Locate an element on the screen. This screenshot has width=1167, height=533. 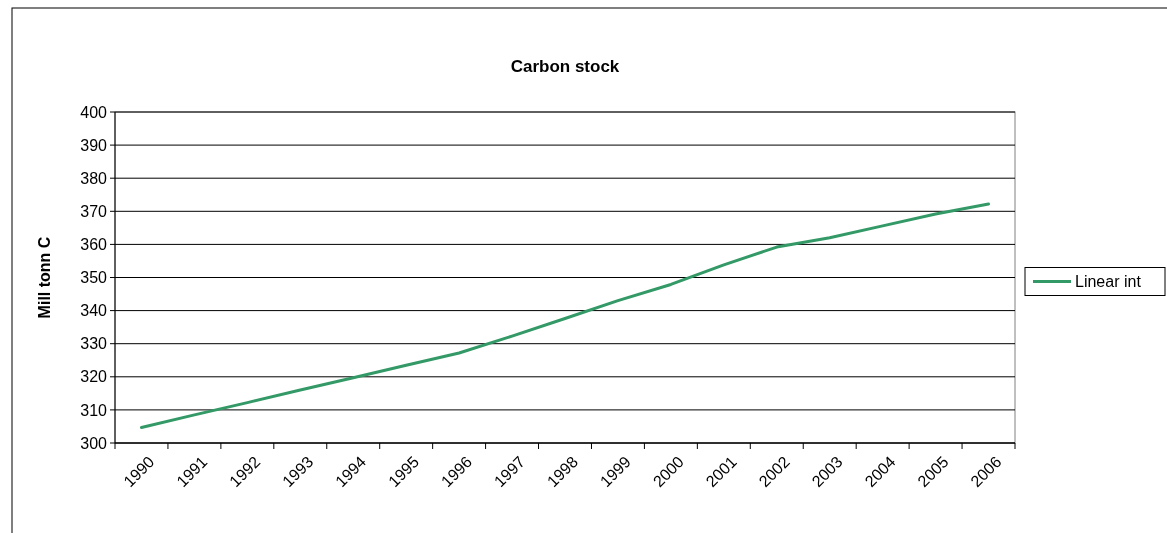
y-tick-label: 390 is located at coordinates (94, 145).